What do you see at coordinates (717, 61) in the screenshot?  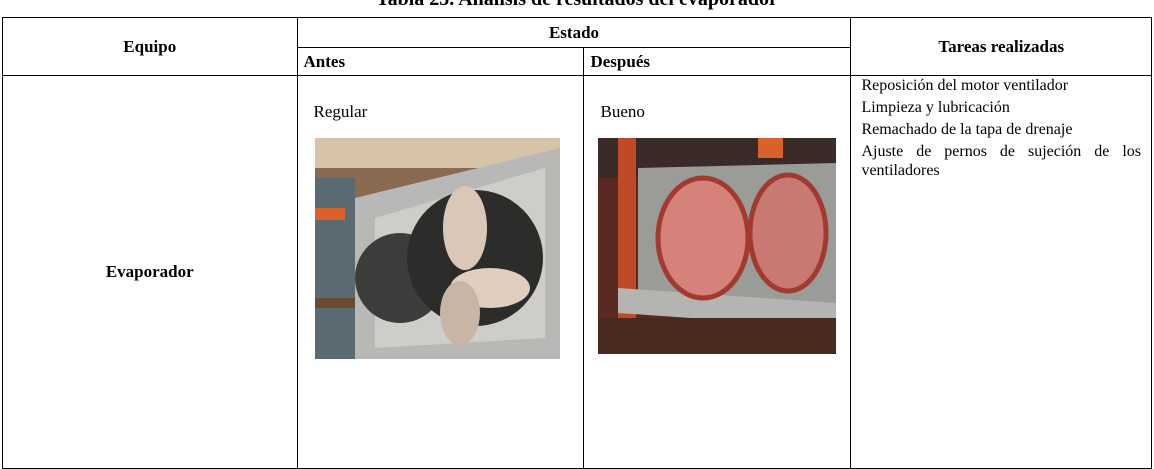 I see `header-cell: Después` at bounding box center [717, 61].